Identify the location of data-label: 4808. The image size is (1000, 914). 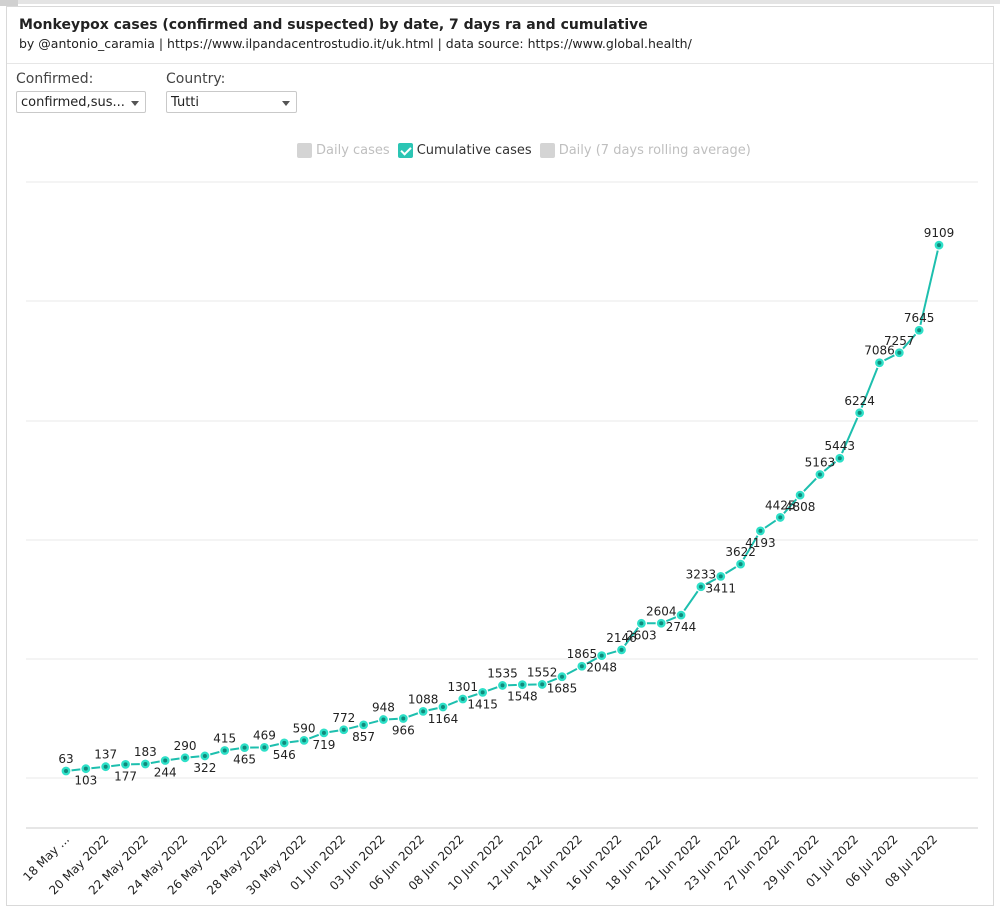
(800, 507).